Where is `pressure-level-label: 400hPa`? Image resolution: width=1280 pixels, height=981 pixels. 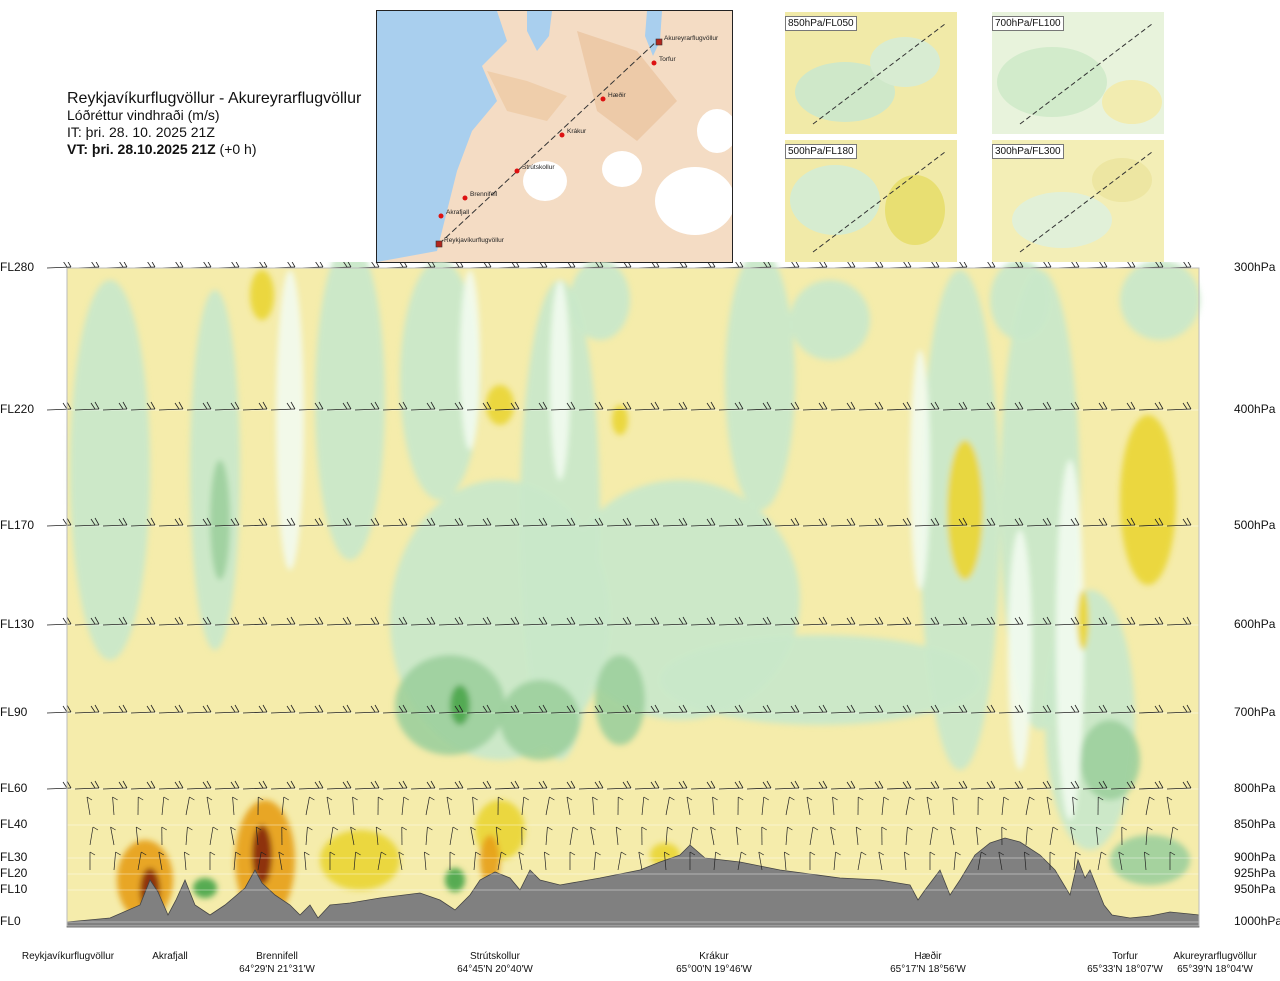
pressure-level-label: 400hPa is located at coordinates (1255, 409).